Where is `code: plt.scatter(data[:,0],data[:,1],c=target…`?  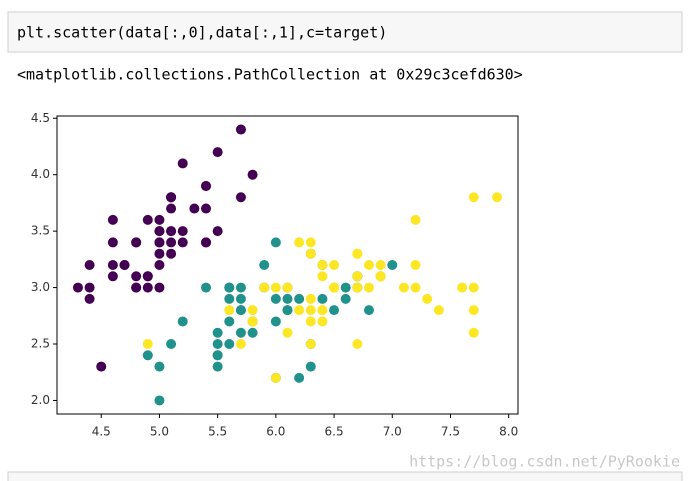
code: plt.scatter(data[:,0],data[:,1],c=target… is located at coordinates (202, 33).